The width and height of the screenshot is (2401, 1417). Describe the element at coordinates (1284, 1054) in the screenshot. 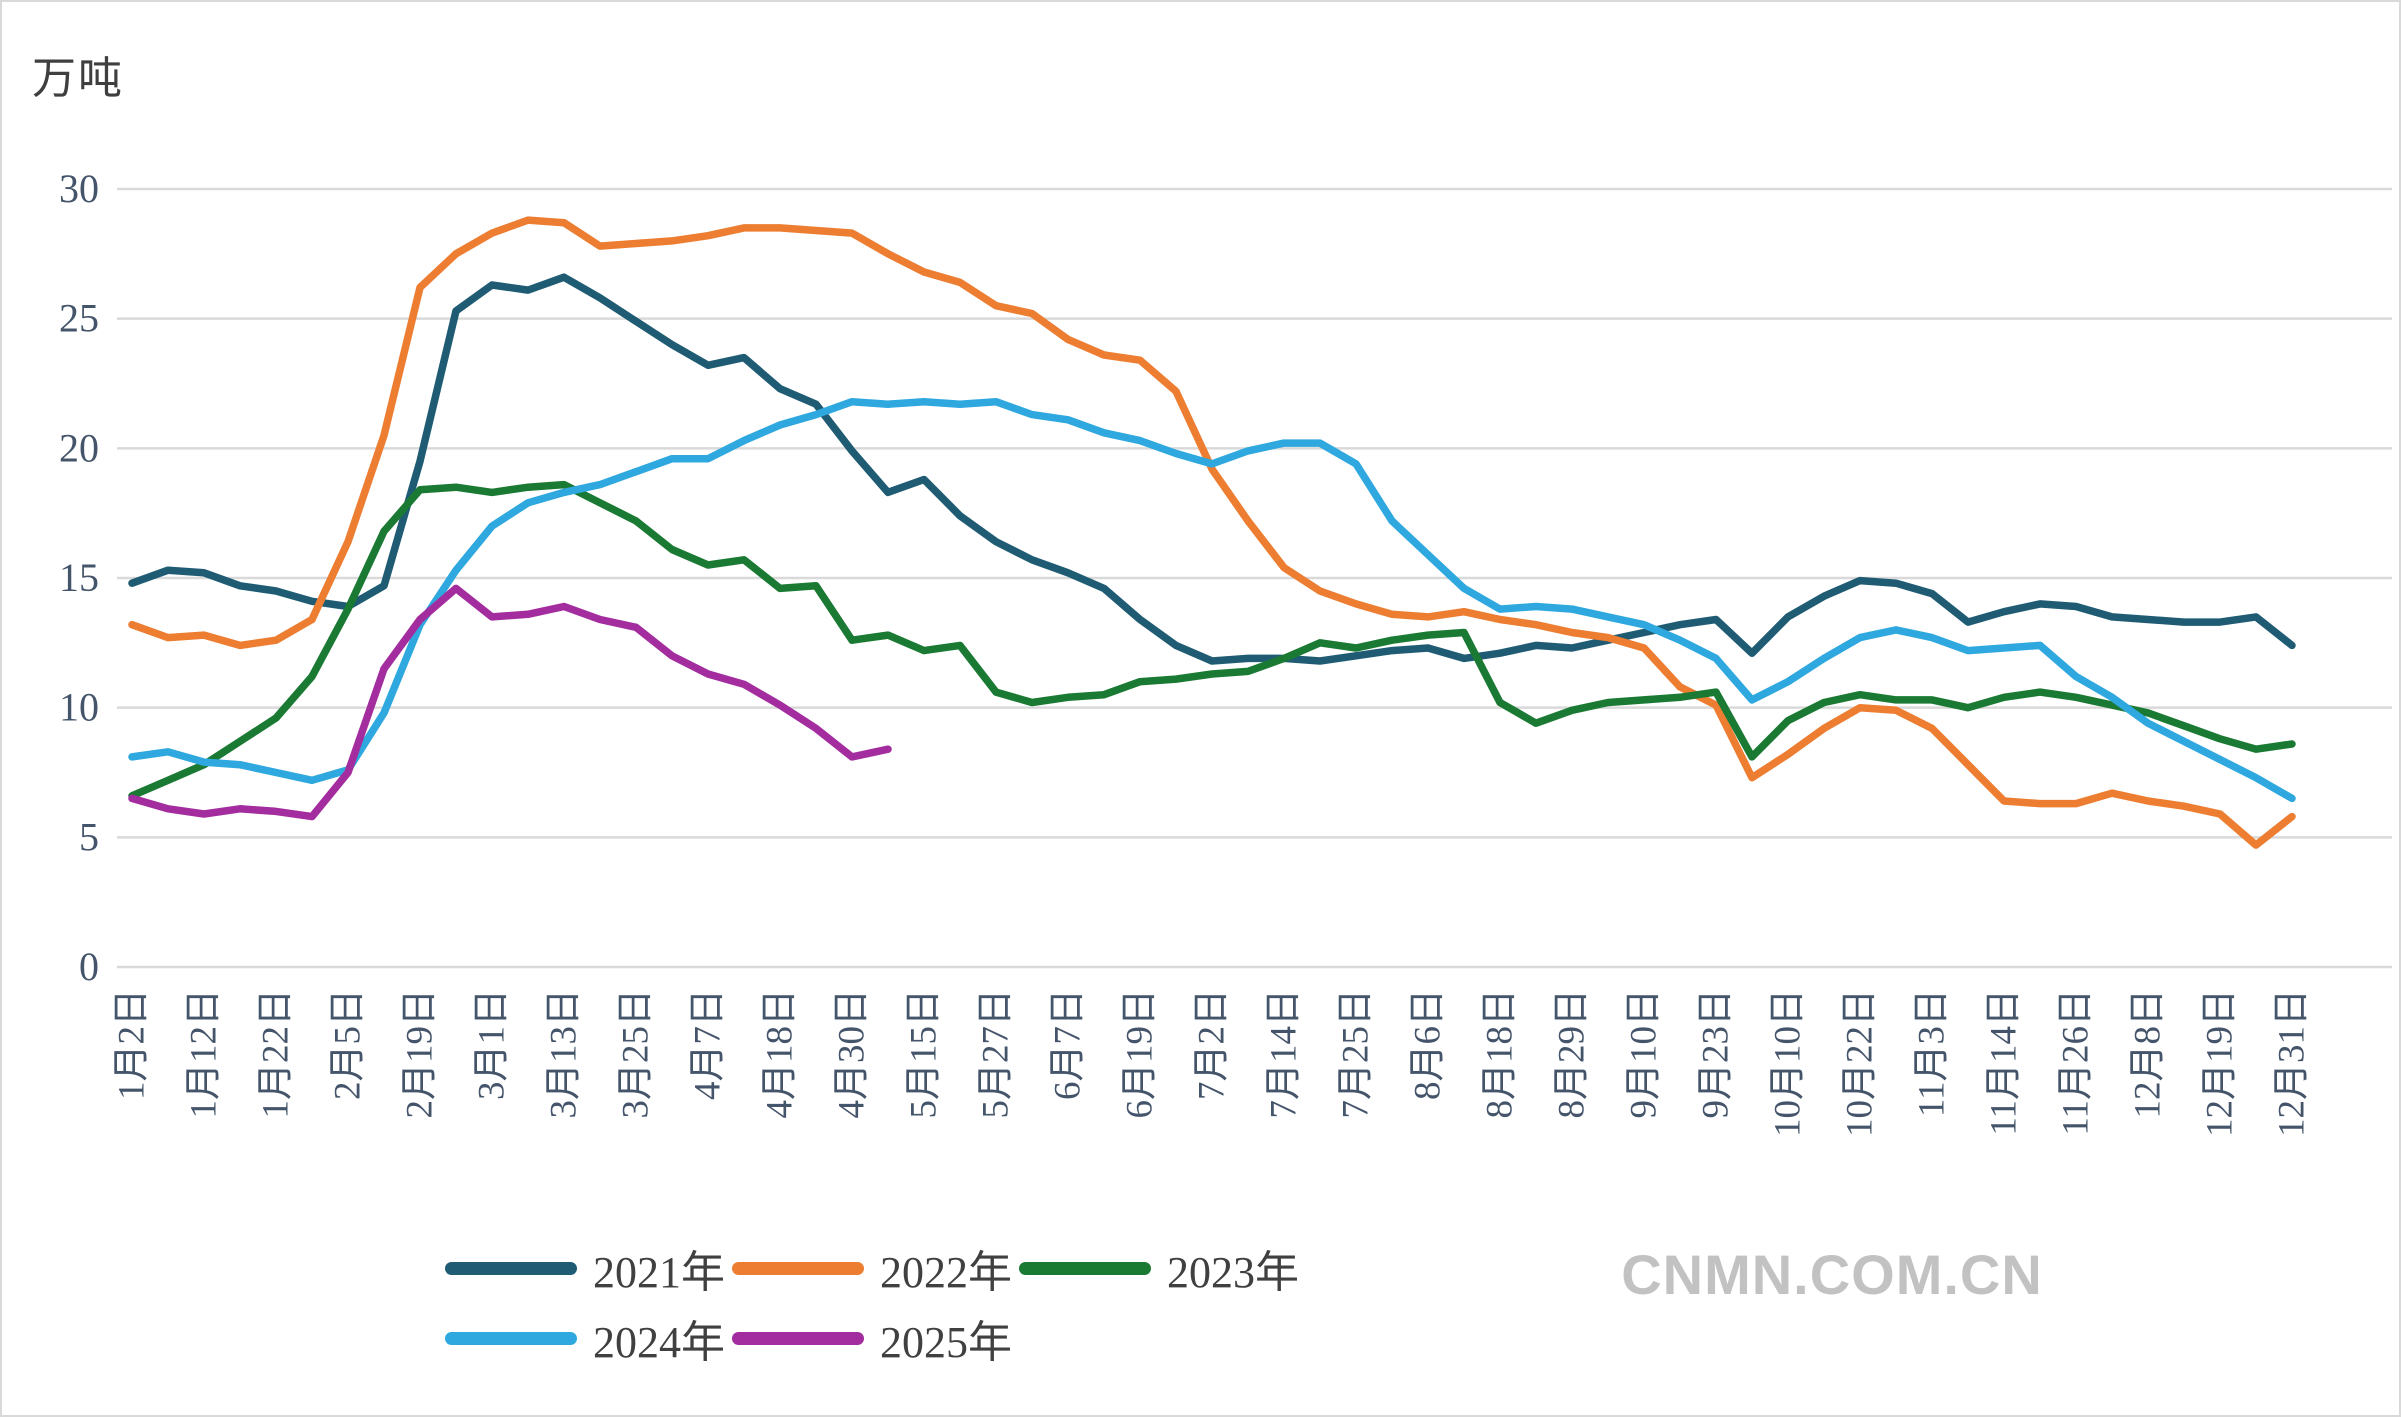

I see `x-tick-label-16: 7月14日` at that location.